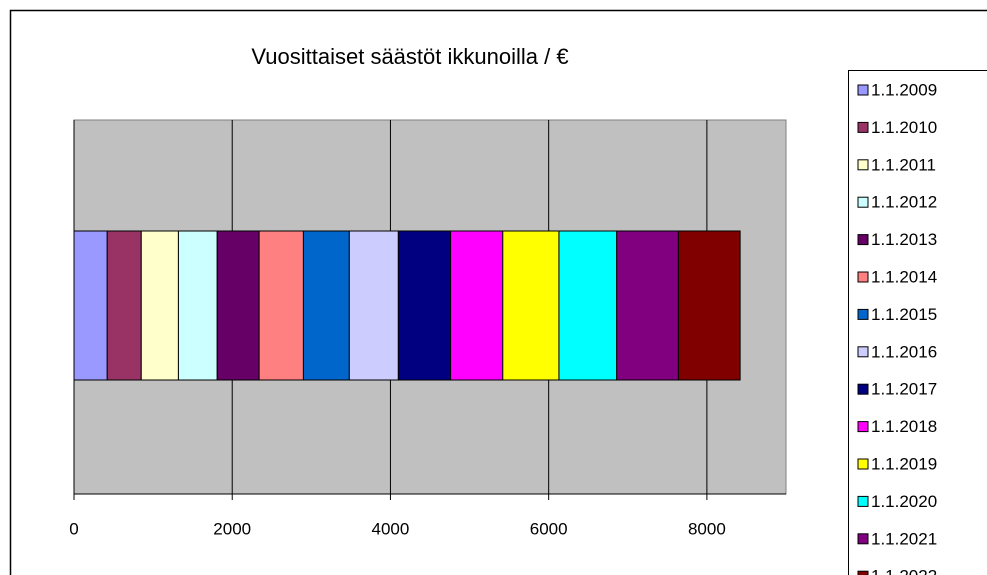  I want to click on legend-label: 1.1.2016, so click(904, 351).